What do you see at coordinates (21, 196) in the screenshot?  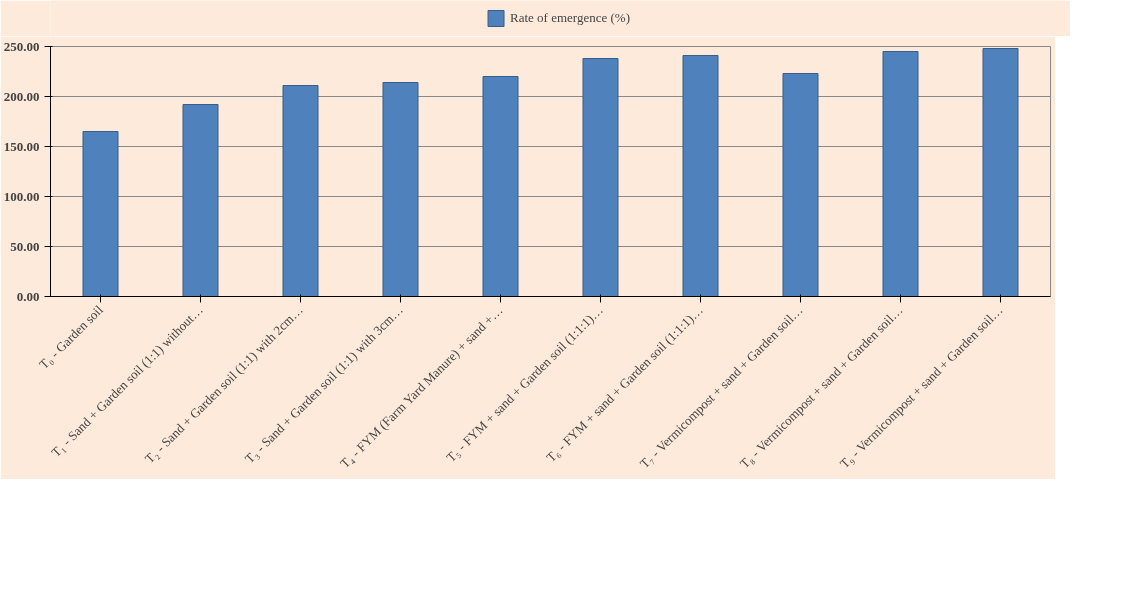 I see `y-tick-label: 100.00` at bounding box center [21, 196].